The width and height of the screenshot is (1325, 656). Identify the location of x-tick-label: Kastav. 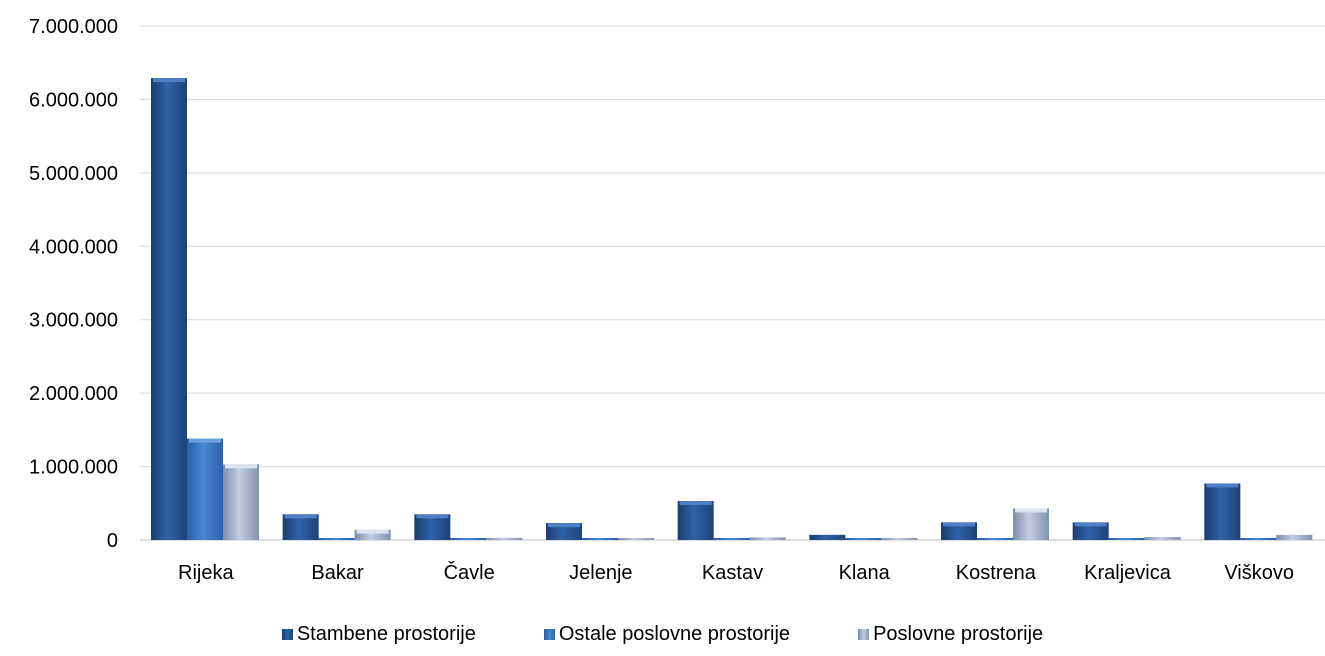
(732, 573).